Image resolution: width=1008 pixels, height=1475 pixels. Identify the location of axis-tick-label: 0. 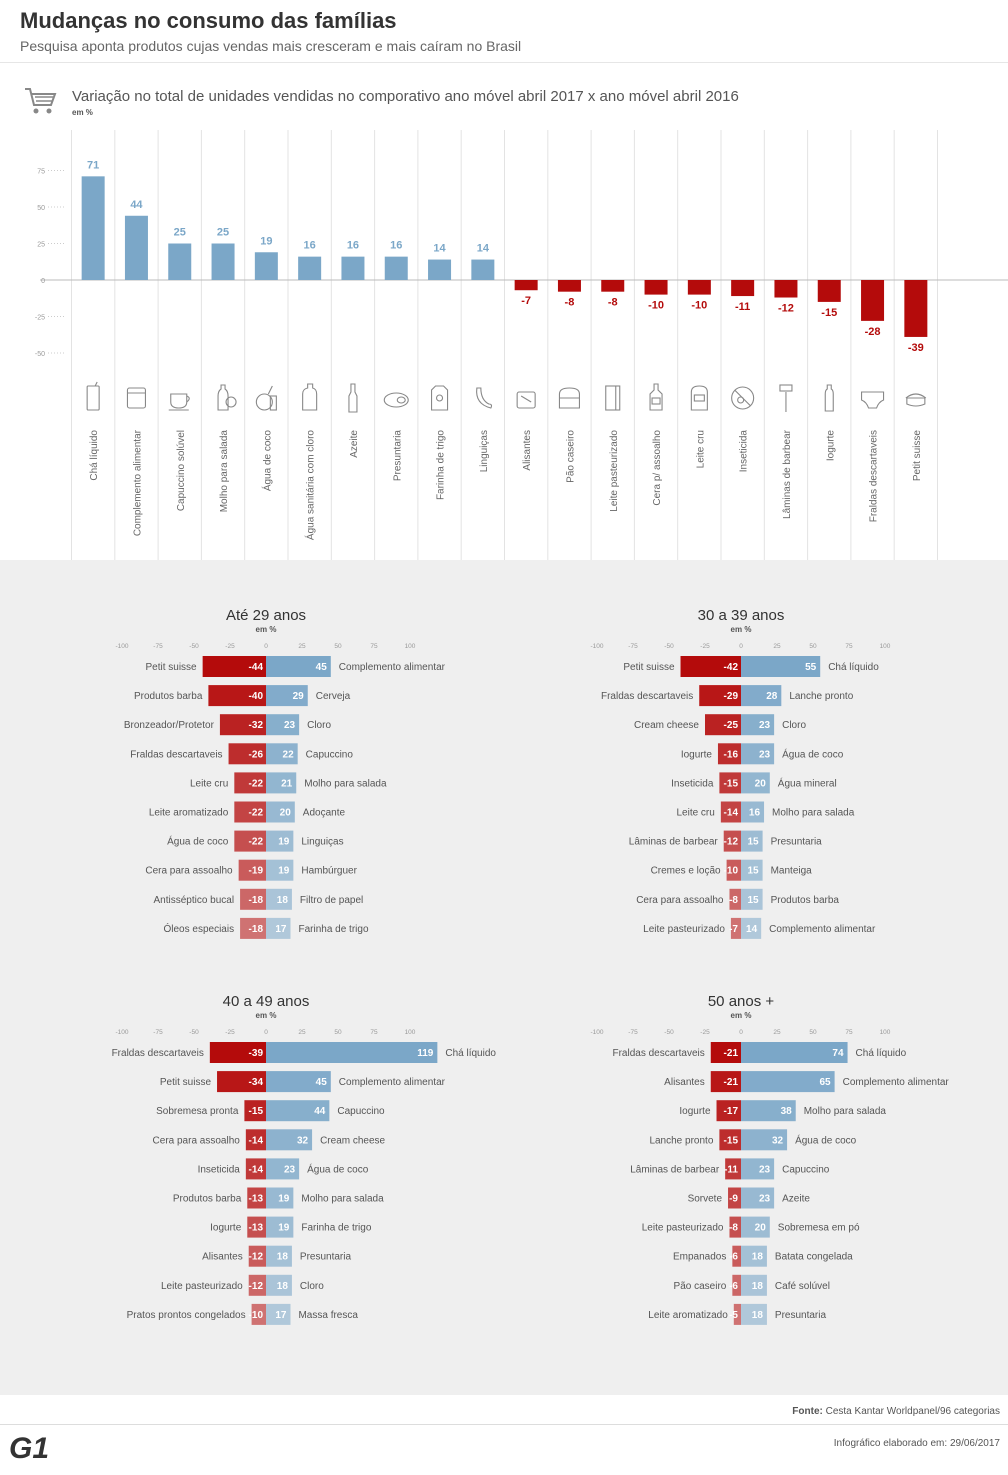
(741, 1032).